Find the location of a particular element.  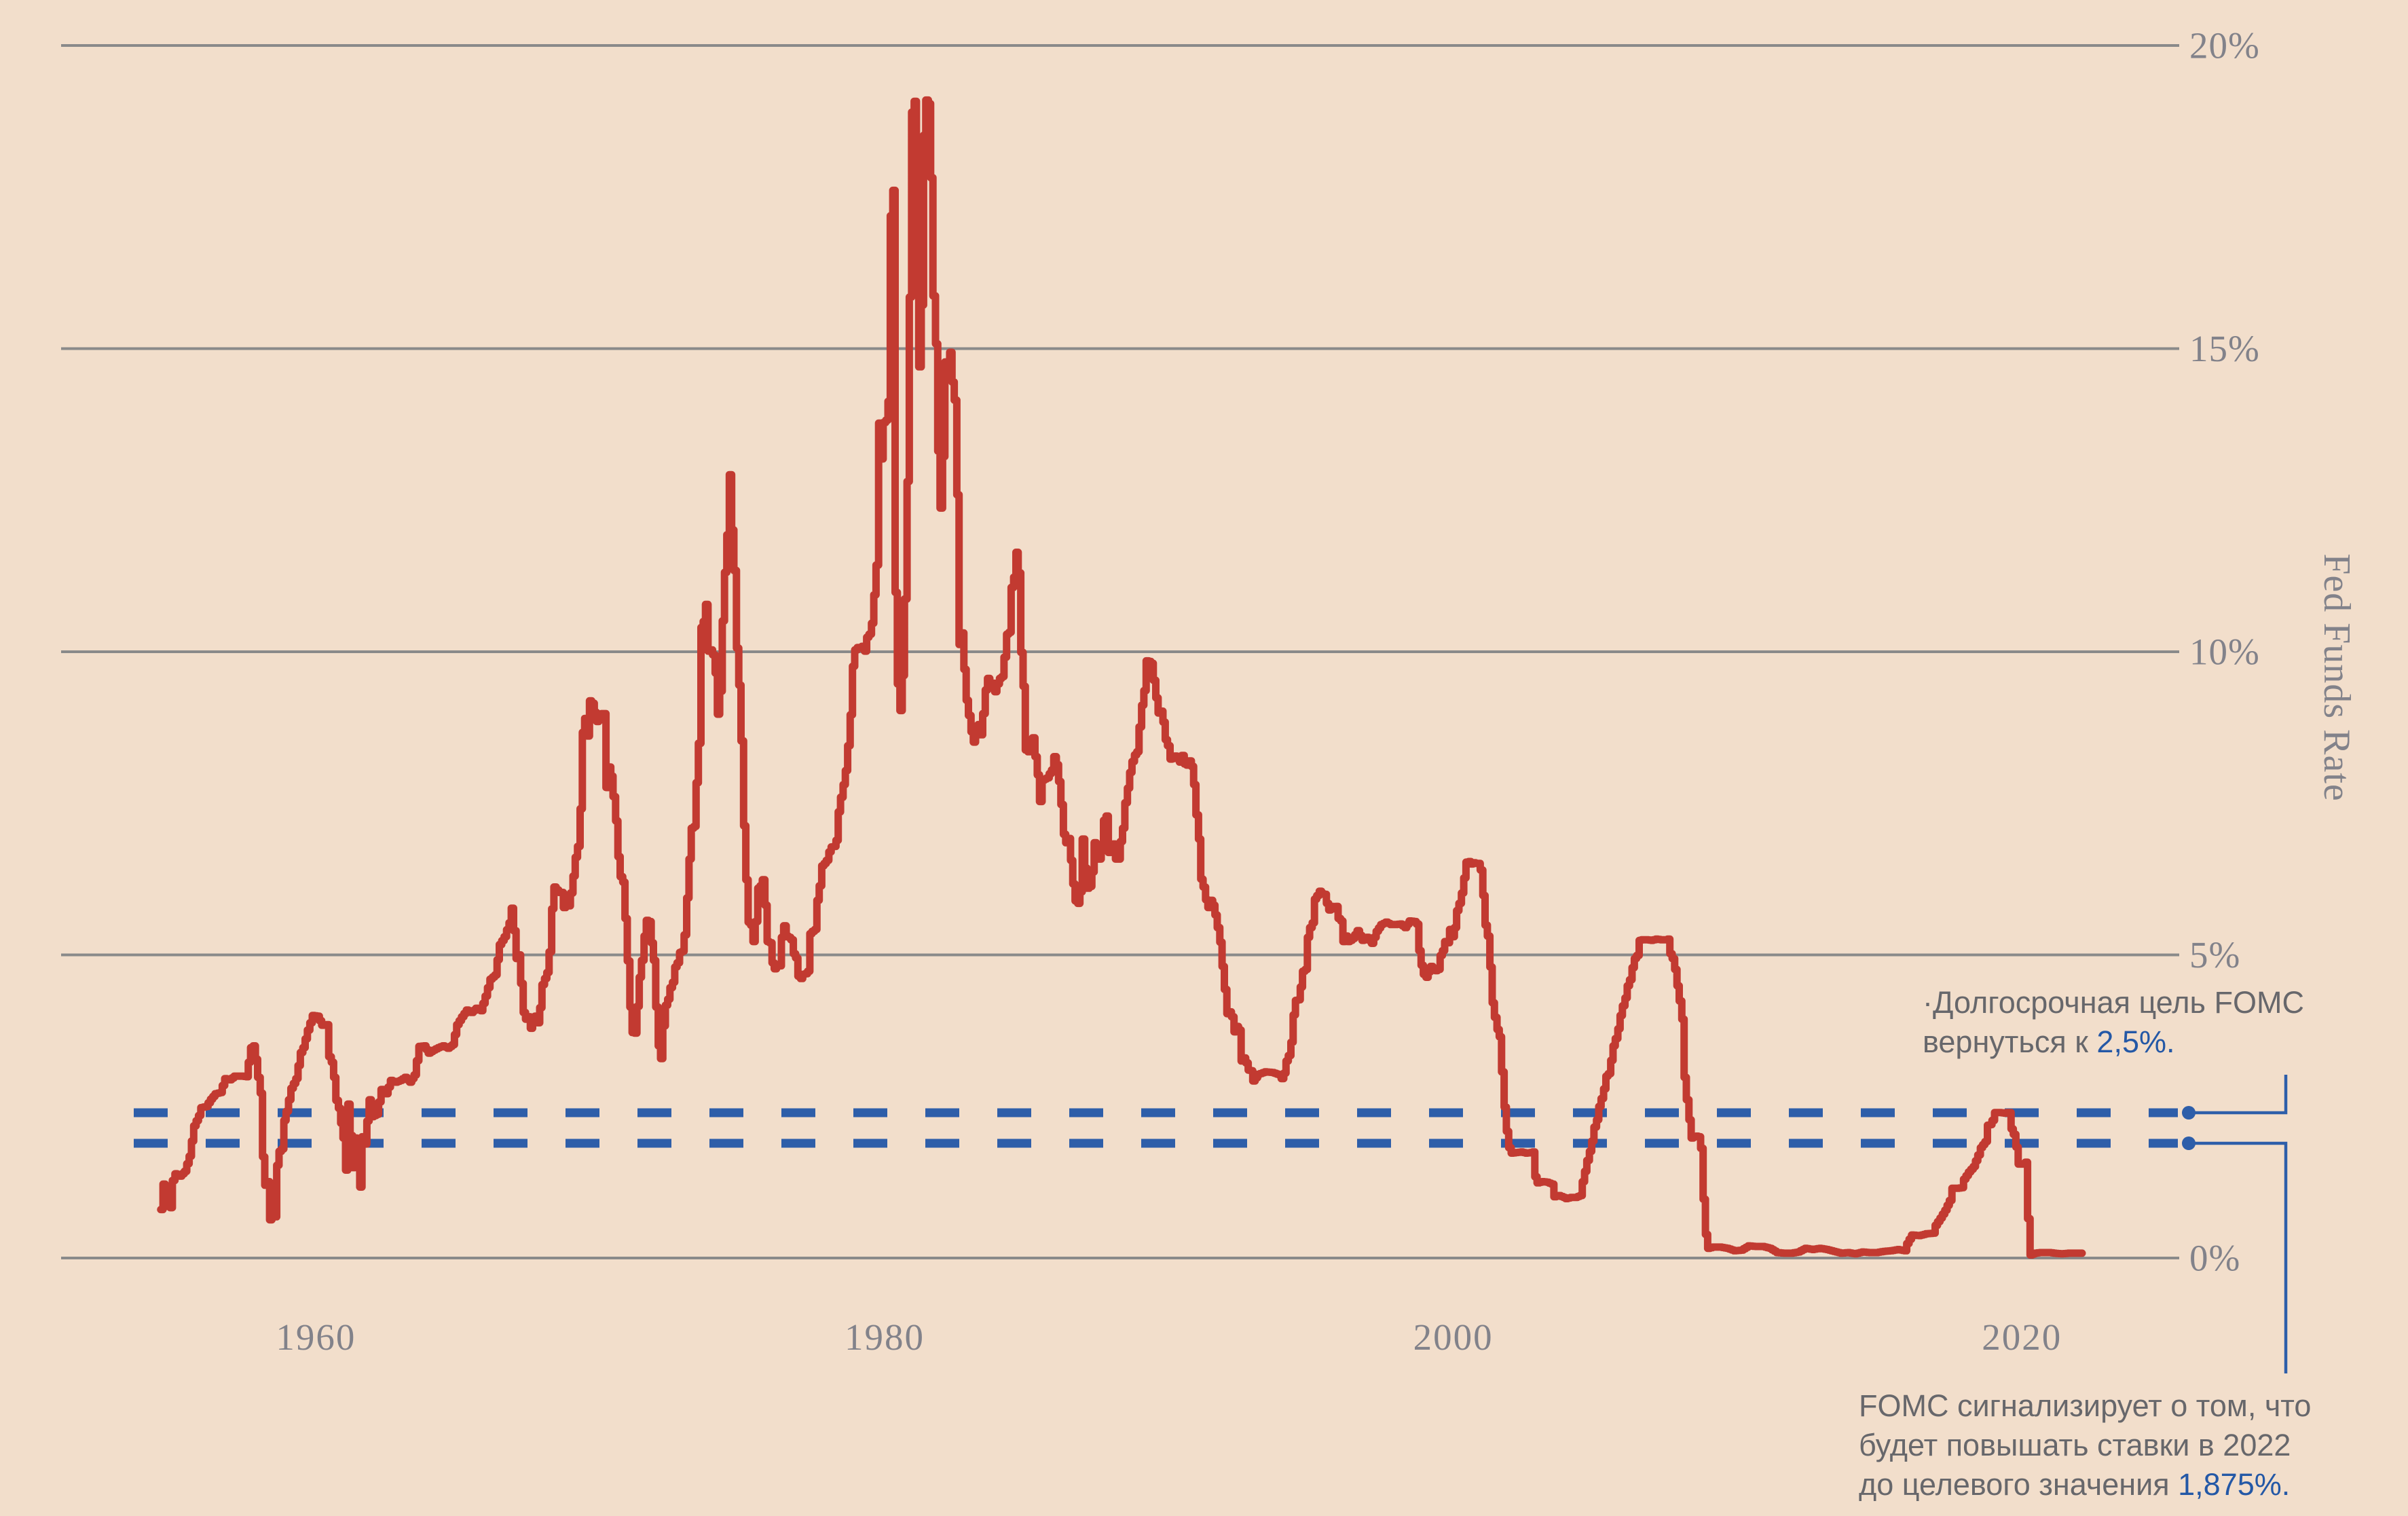

y-axis-tick-labels: 20% 15% 10% 5% 0% is located at coordinates (2224, 652).